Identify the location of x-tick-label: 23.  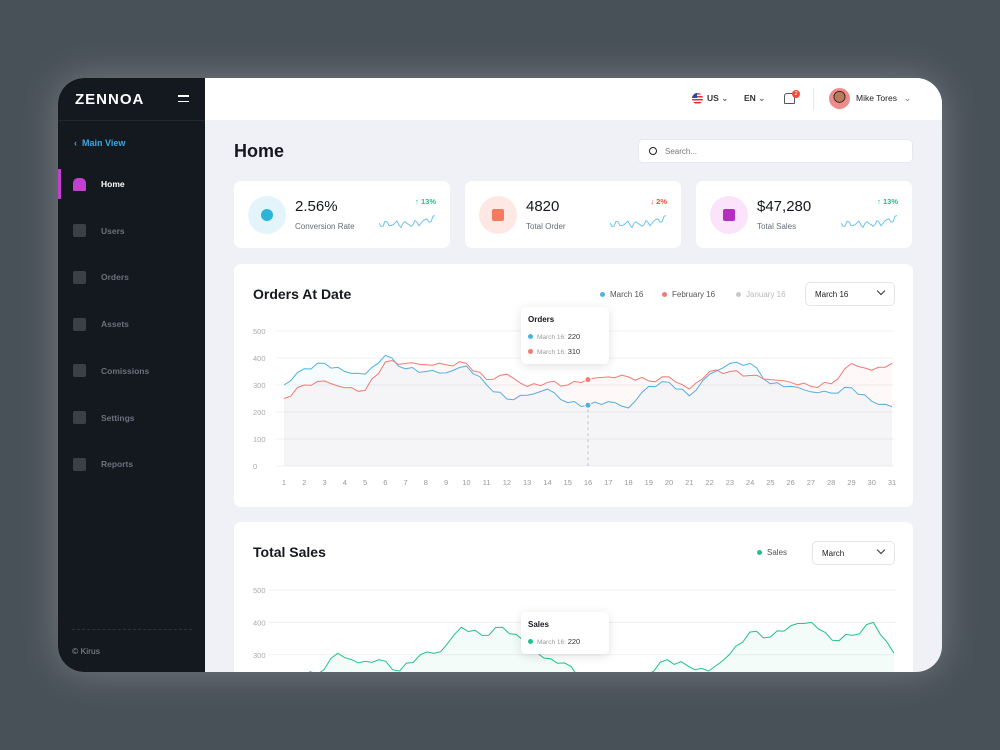
(730, 482).